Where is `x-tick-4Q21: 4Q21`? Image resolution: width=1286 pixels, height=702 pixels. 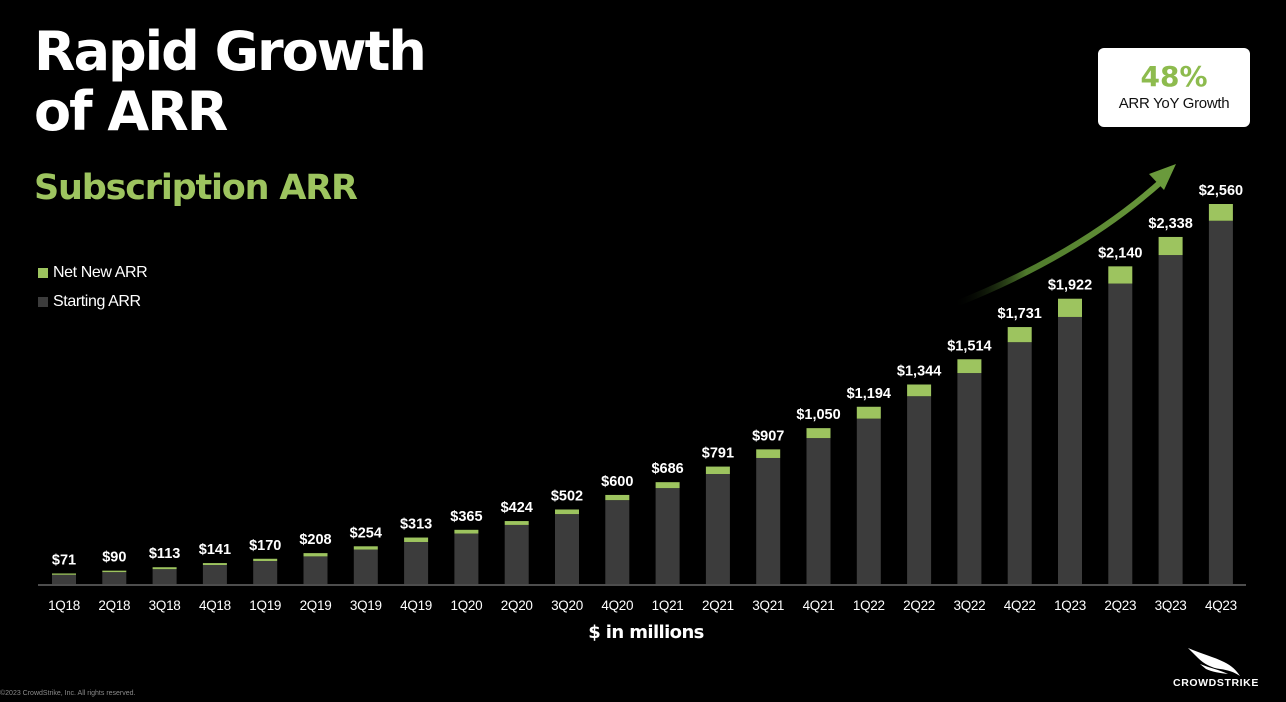
x-tick-4Q21: 4Q21 is located at coordinates (819, 605).